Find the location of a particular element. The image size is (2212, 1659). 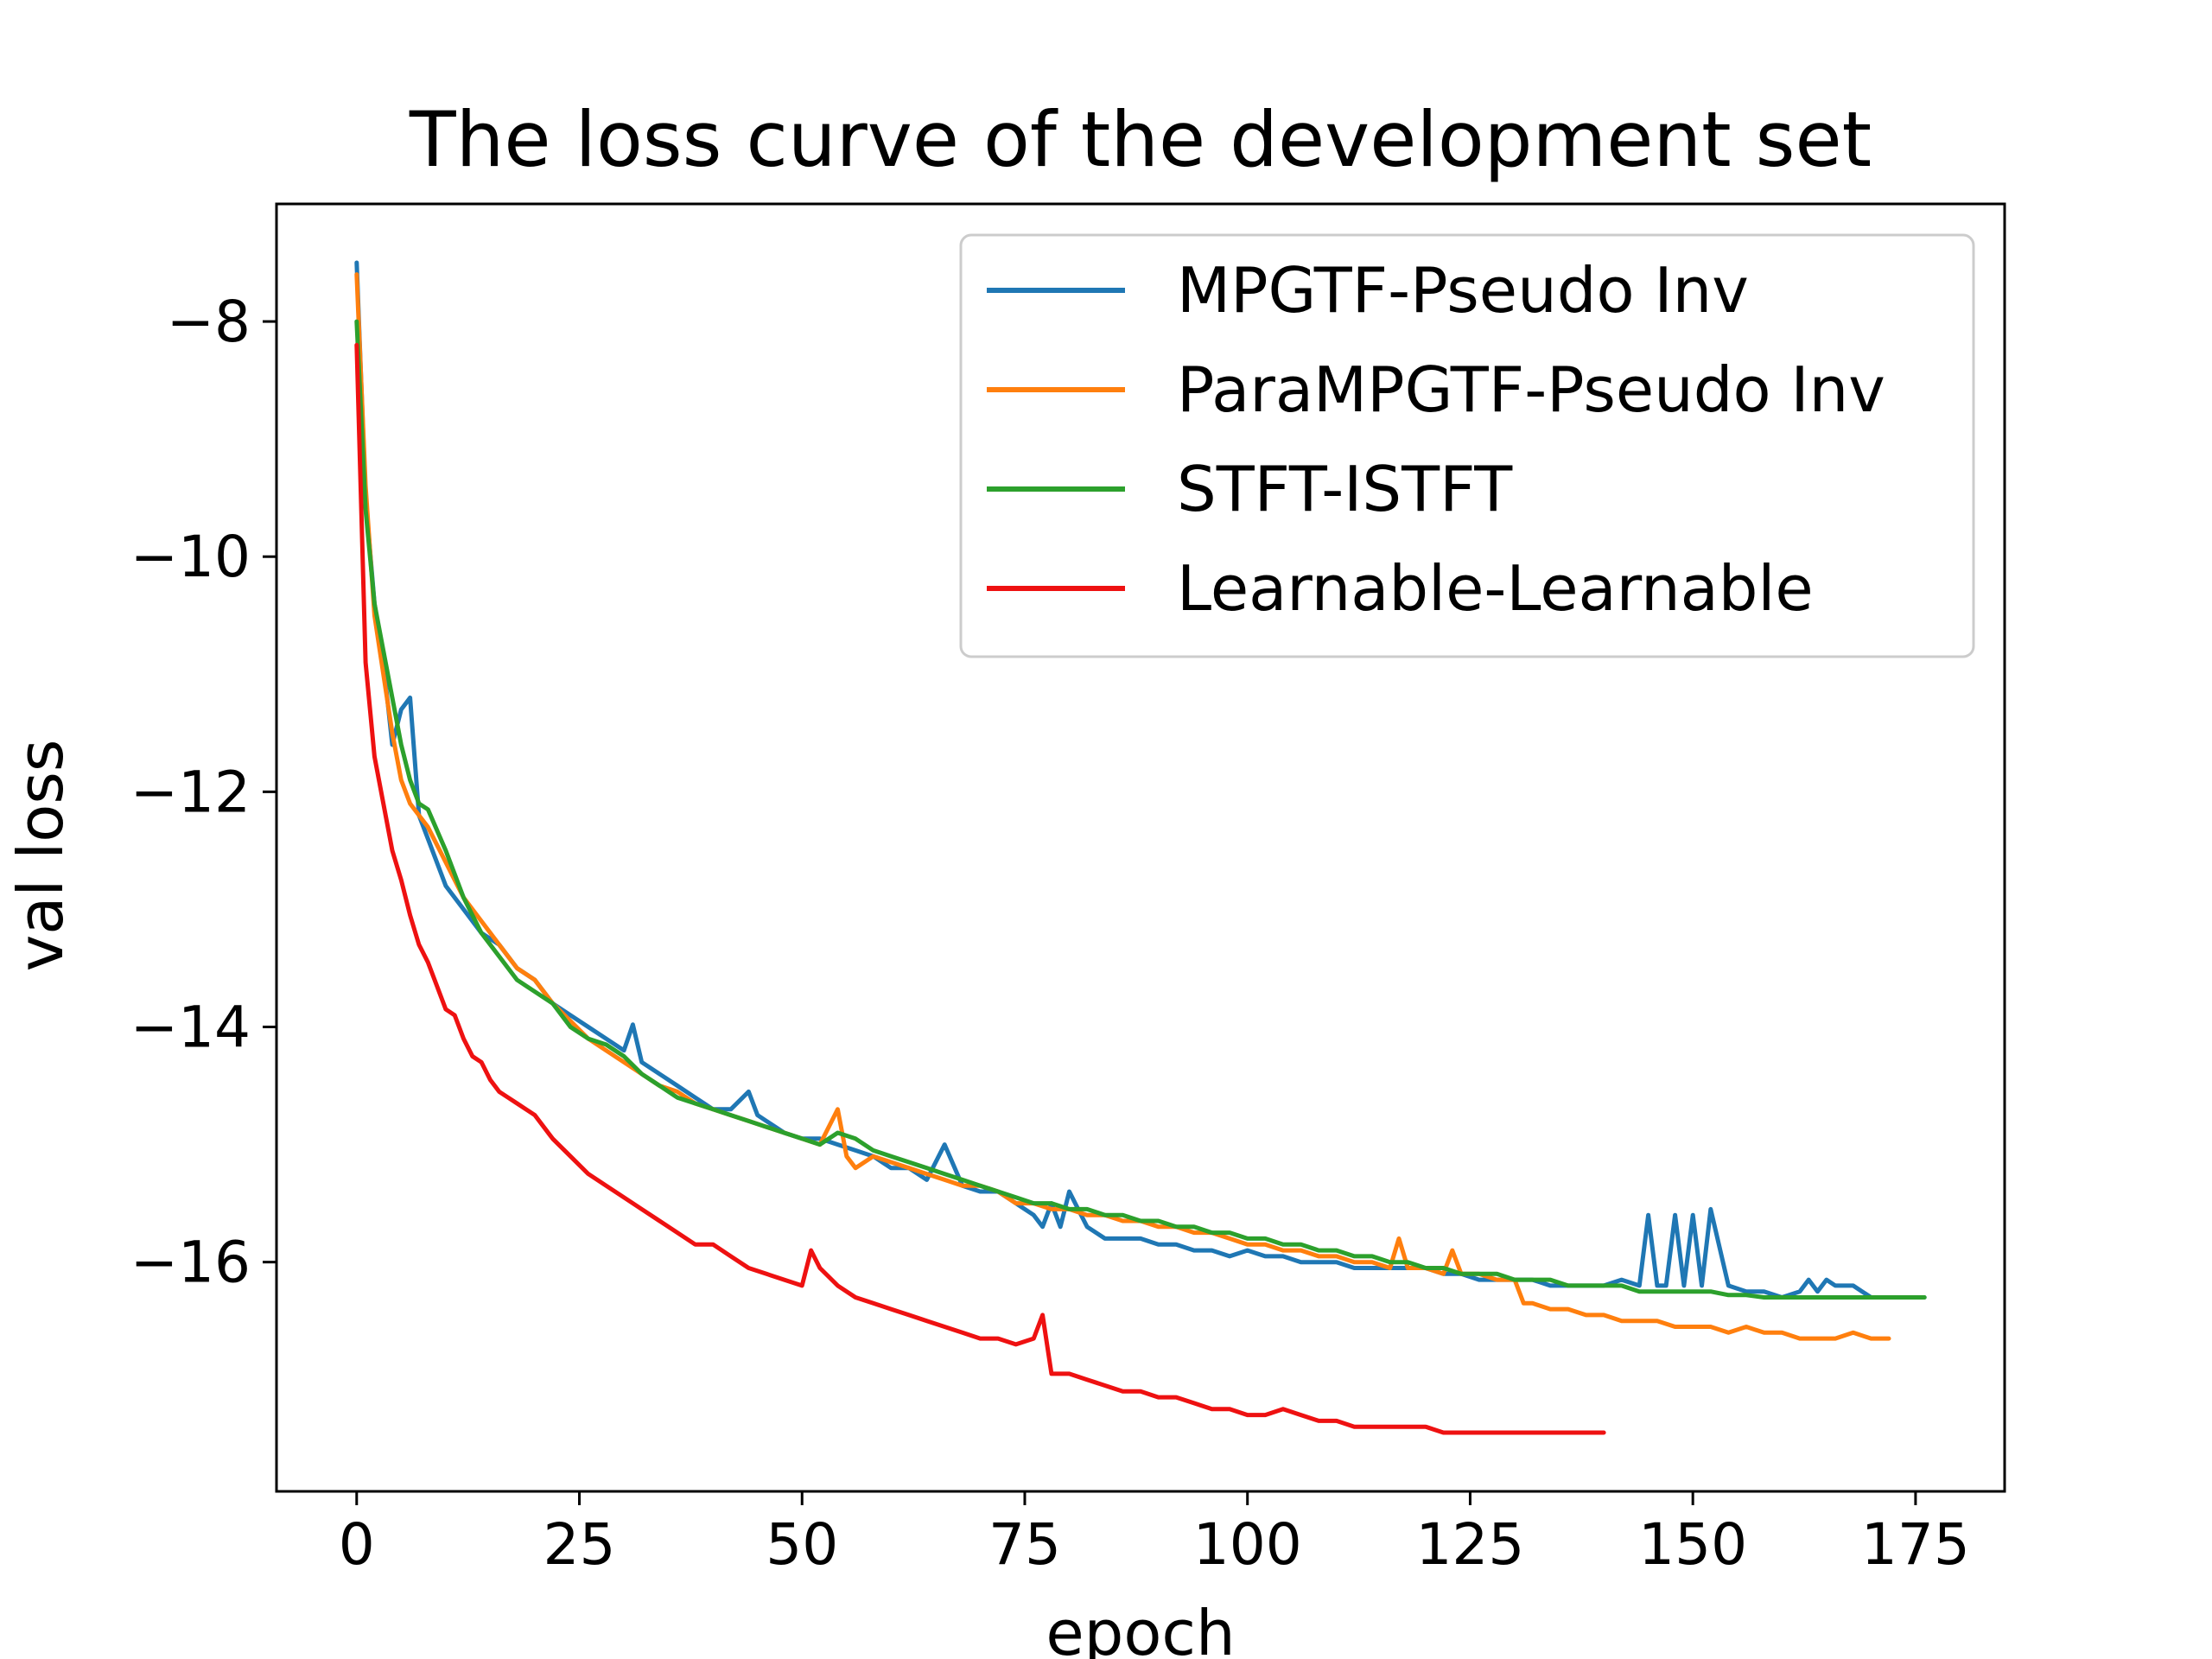

chart-title: The loss curve of the development set is located at coordinates (1140, 139).